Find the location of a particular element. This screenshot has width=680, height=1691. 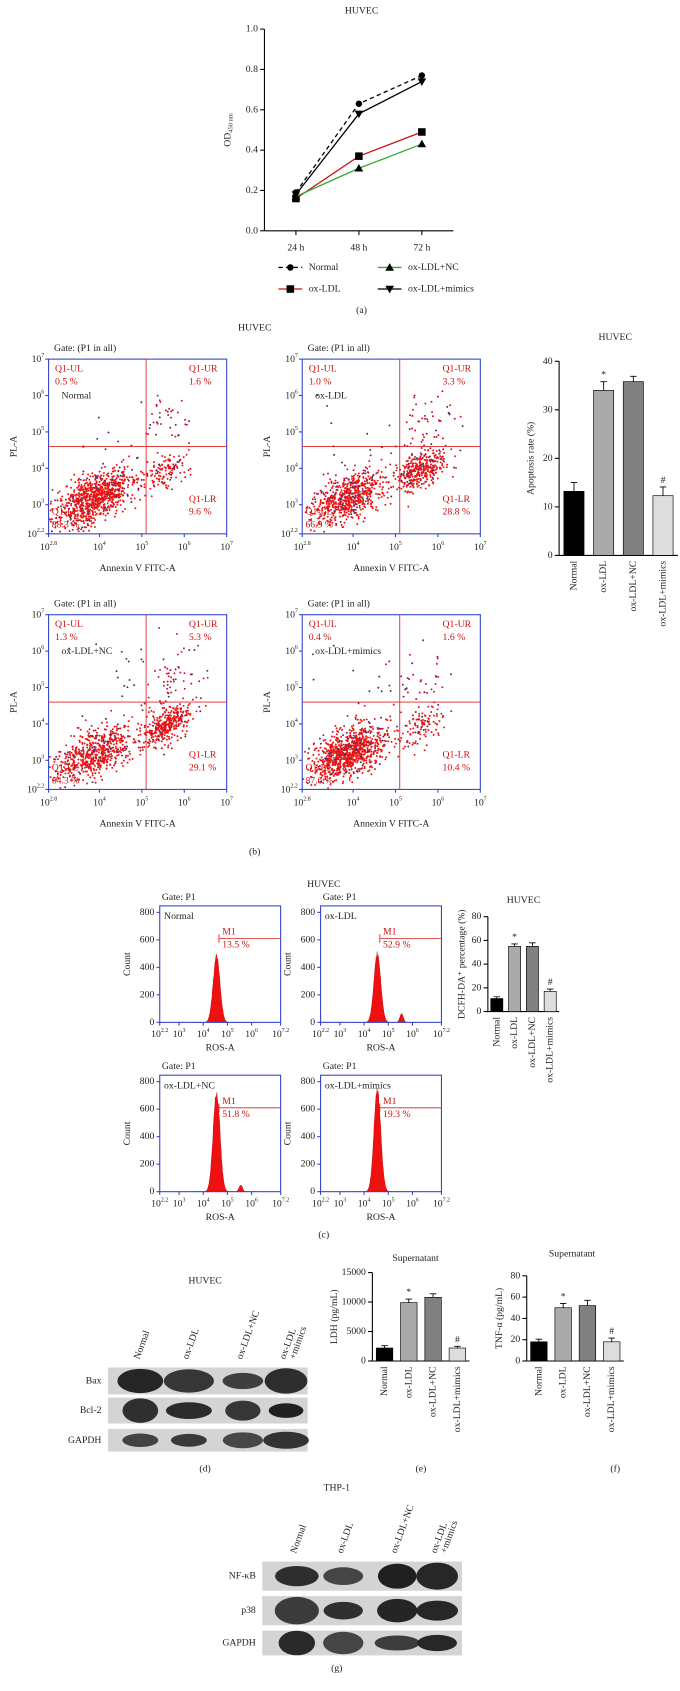

x-tick-label: 10⁶ is located at coordinates (412, 1033).